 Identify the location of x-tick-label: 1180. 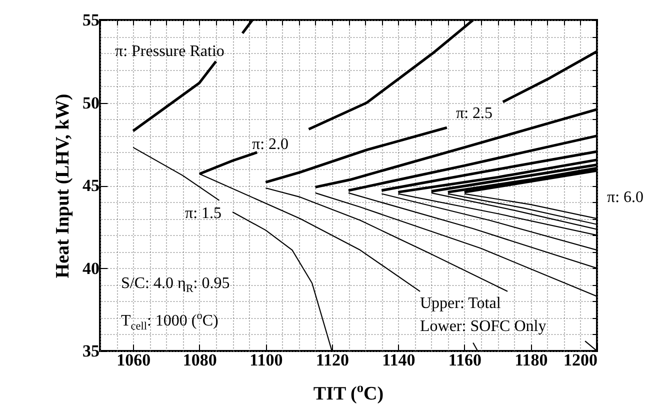
(531, 360).